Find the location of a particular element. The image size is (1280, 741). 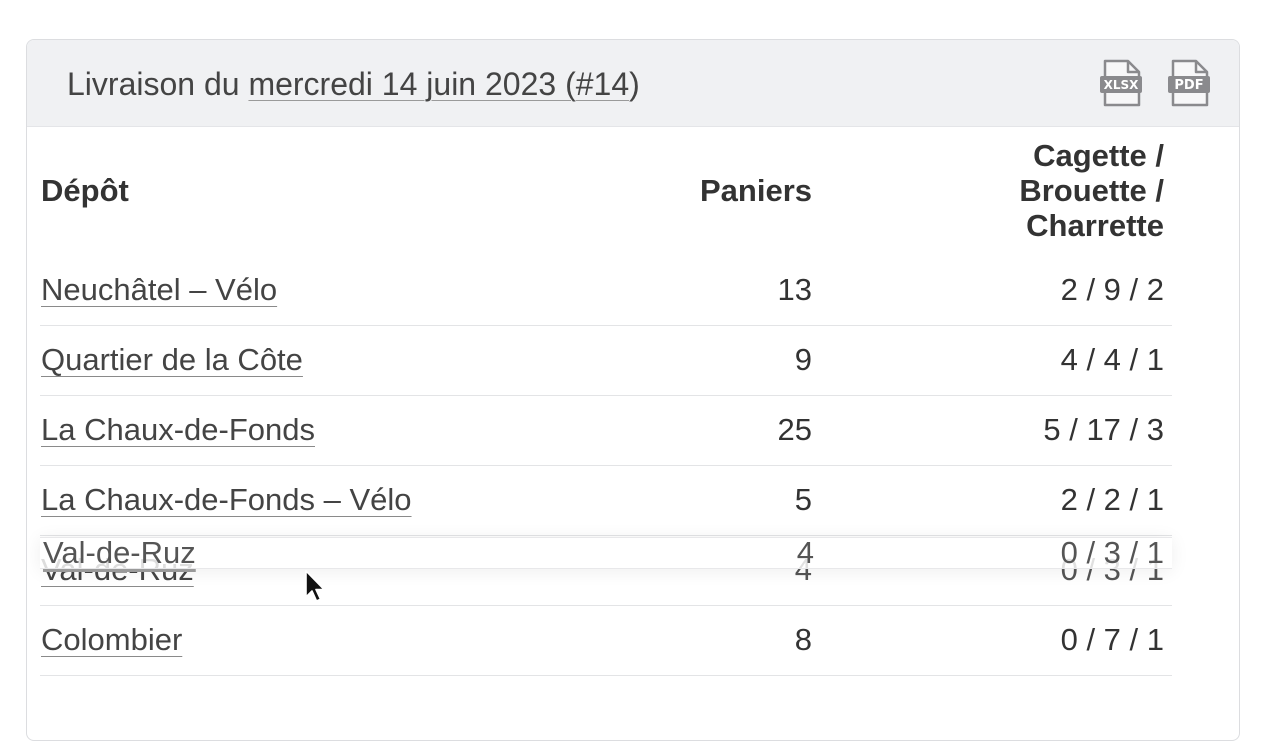

depot-link: Quartier de la Côte is located at coordinates (172, 359).